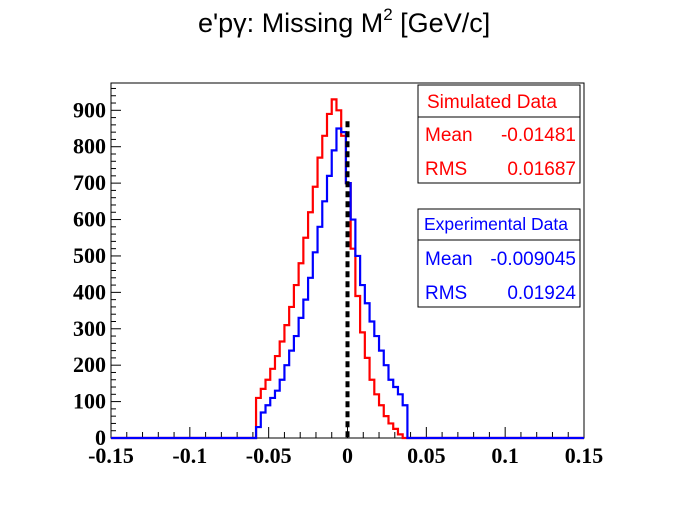 The image size is (696, 522). What do you see at coordinates (449, 259) in the screenshot?
I see `stats-experimental-mean-label: Mean` at bounding box center [449, 259].